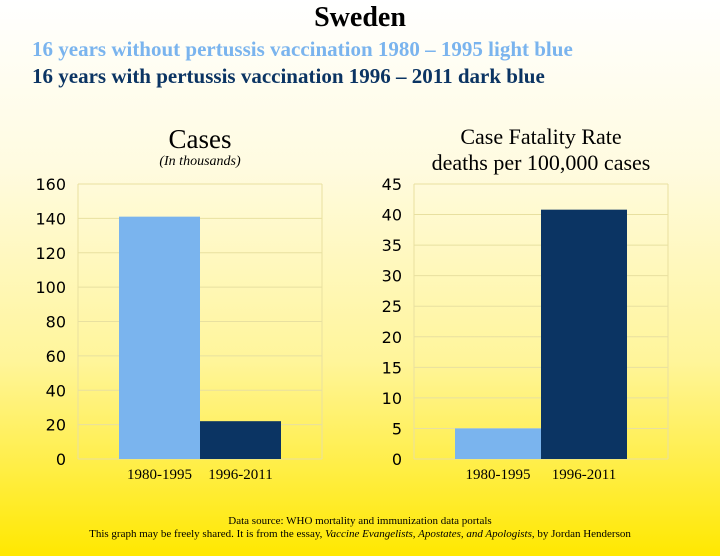 The height and width of the screenshot is (556, 720). Describe the element at coordinates (392, 215) in the screenshot. I see `cfr-ytick-label: 40` at that location.